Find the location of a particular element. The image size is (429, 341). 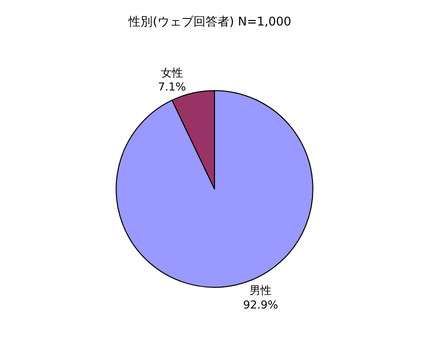

data-label: 7.1% is located at coordinates (172, 87).